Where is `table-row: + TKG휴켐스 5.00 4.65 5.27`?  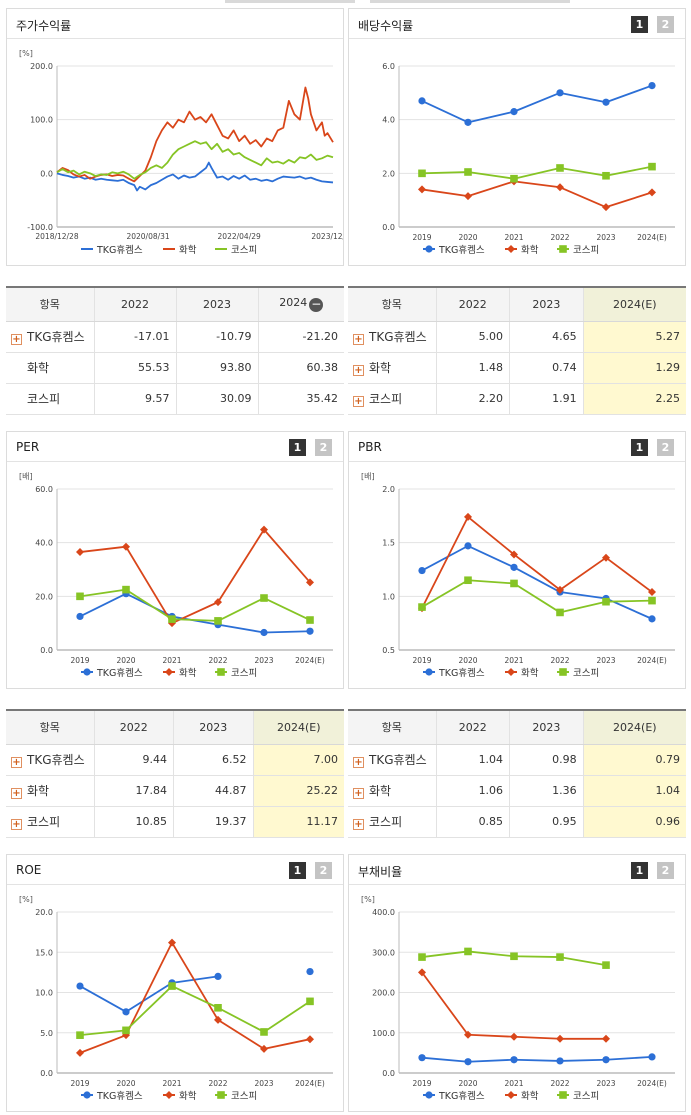
table-row: + TKG휴켐스 5.00 4.65 5.27 is located at coordinates (517, 337).